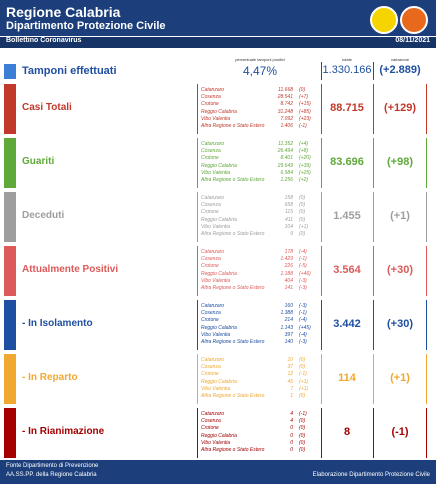 This screenshot has height=484, width=436. Describe the element at coordinates (63, 12) in the screenshot. I see `title: Regione Calabria` at that location.